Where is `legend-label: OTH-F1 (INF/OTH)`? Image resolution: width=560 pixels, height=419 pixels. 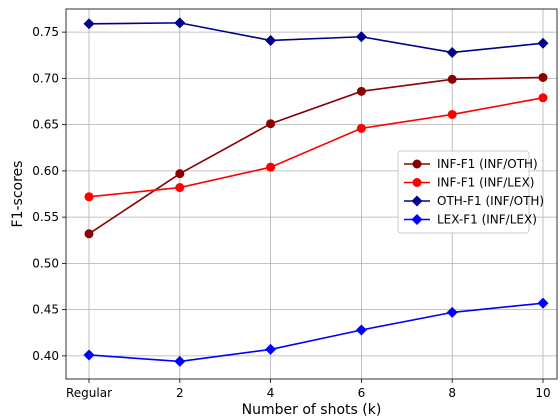
legend-label: OTH-F1 (INF/OTH) is located at coordinates (490, 201).